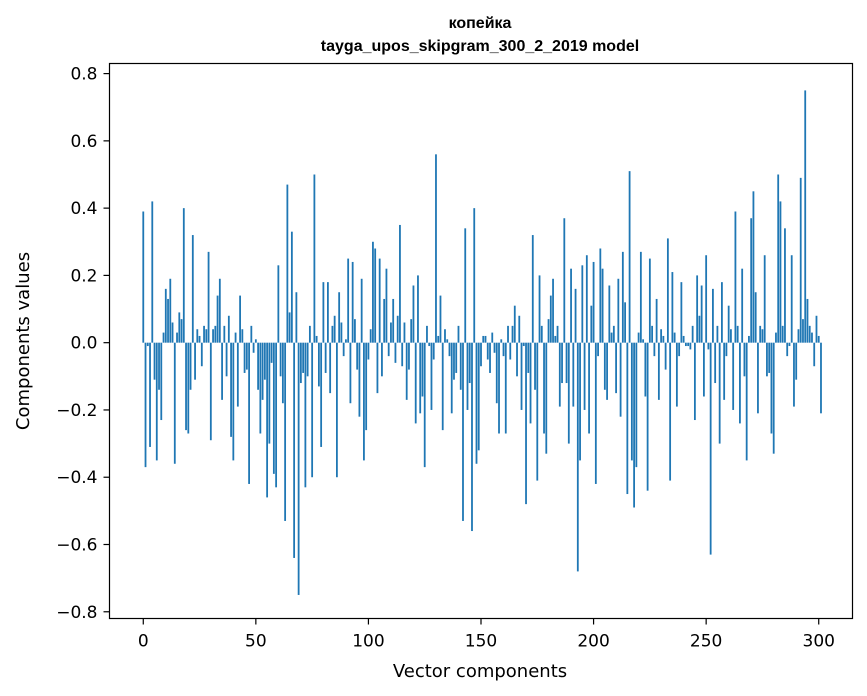 This screenshot has width=867, height=696. I want to click on x-axis-ticks: 0 50 100 150 200 250 300, so click(486, 635).